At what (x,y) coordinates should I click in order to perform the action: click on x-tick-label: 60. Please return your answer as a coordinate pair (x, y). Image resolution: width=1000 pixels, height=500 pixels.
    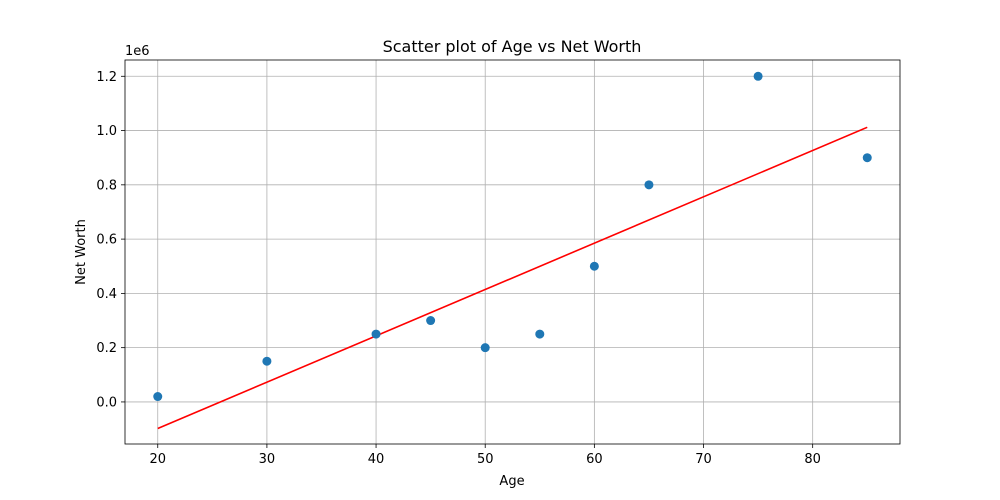
    Looking at the image, I should click on (594, 459).